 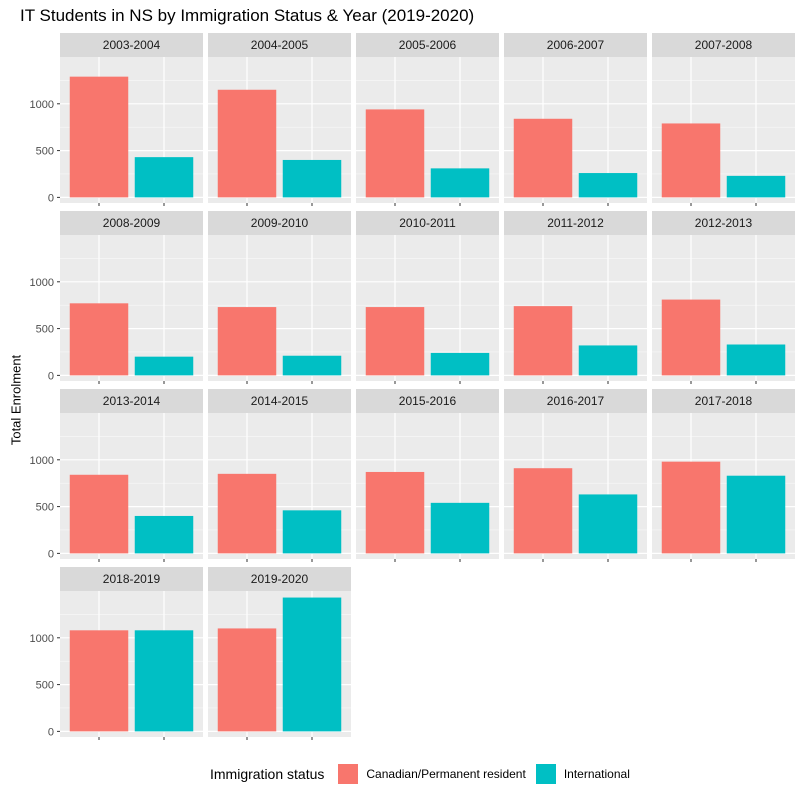 I want to click on facet-panel: 2018-2019 0 500 1000, so click(x=116, y=653).